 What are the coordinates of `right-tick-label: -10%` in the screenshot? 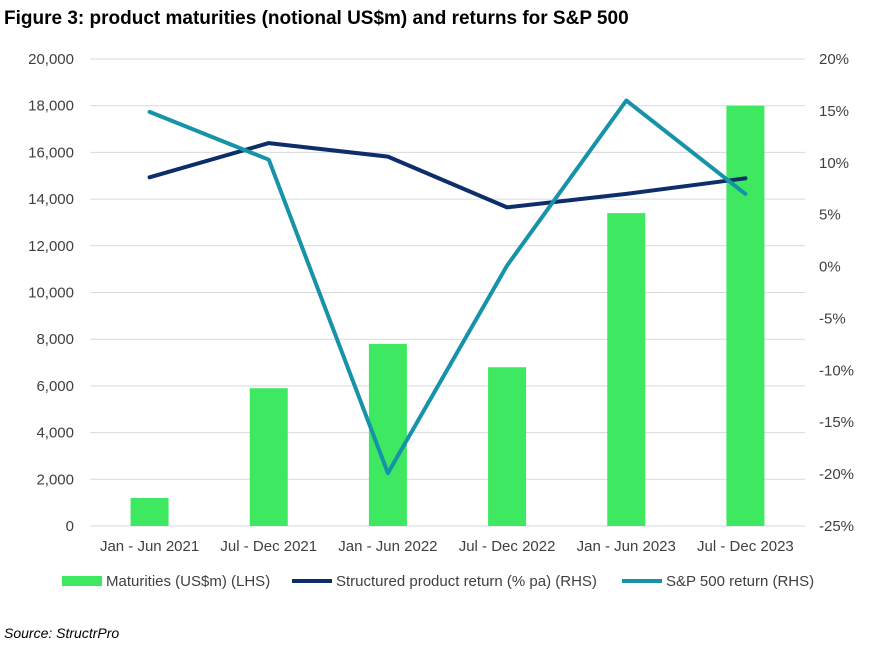 It's located at (836, 370).